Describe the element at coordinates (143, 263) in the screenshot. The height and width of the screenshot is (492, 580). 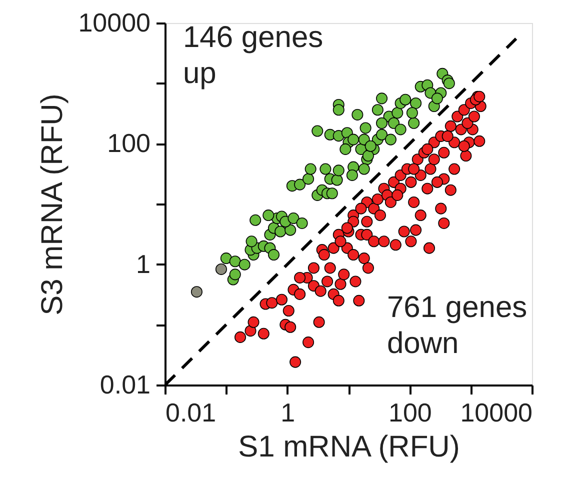
I see `y-tick-label: 1` at that location.